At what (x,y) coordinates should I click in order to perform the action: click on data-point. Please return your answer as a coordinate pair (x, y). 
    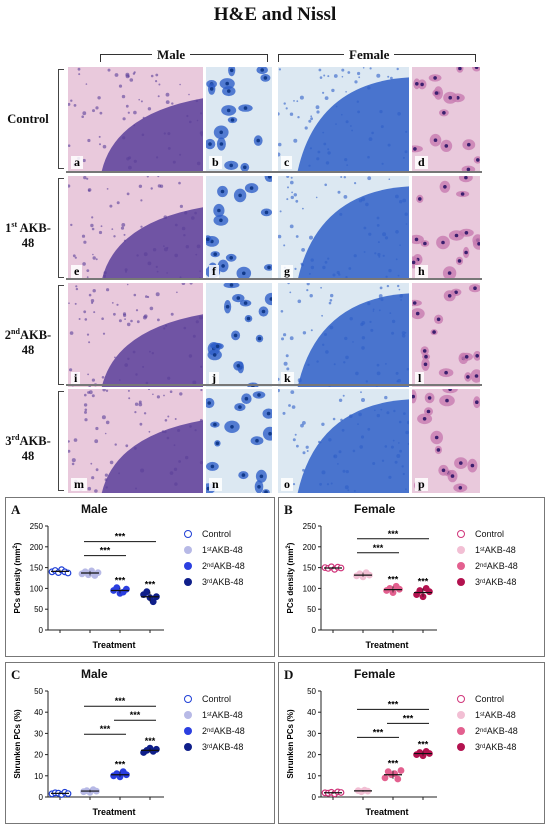
    Looking at the image, I should click on (147, 592).